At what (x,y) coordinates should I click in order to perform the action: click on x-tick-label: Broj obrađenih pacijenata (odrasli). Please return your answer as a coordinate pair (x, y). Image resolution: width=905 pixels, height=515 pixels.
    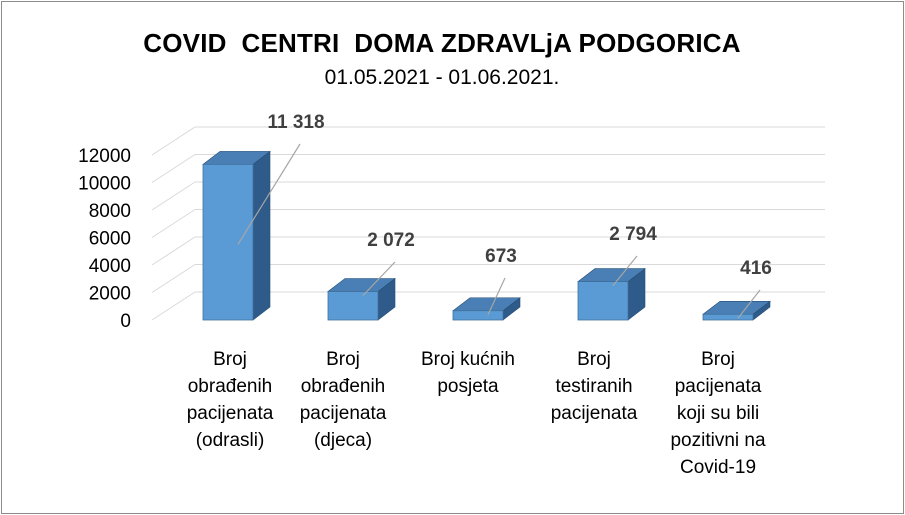
    Looking at the image, I should click on (230, 400).